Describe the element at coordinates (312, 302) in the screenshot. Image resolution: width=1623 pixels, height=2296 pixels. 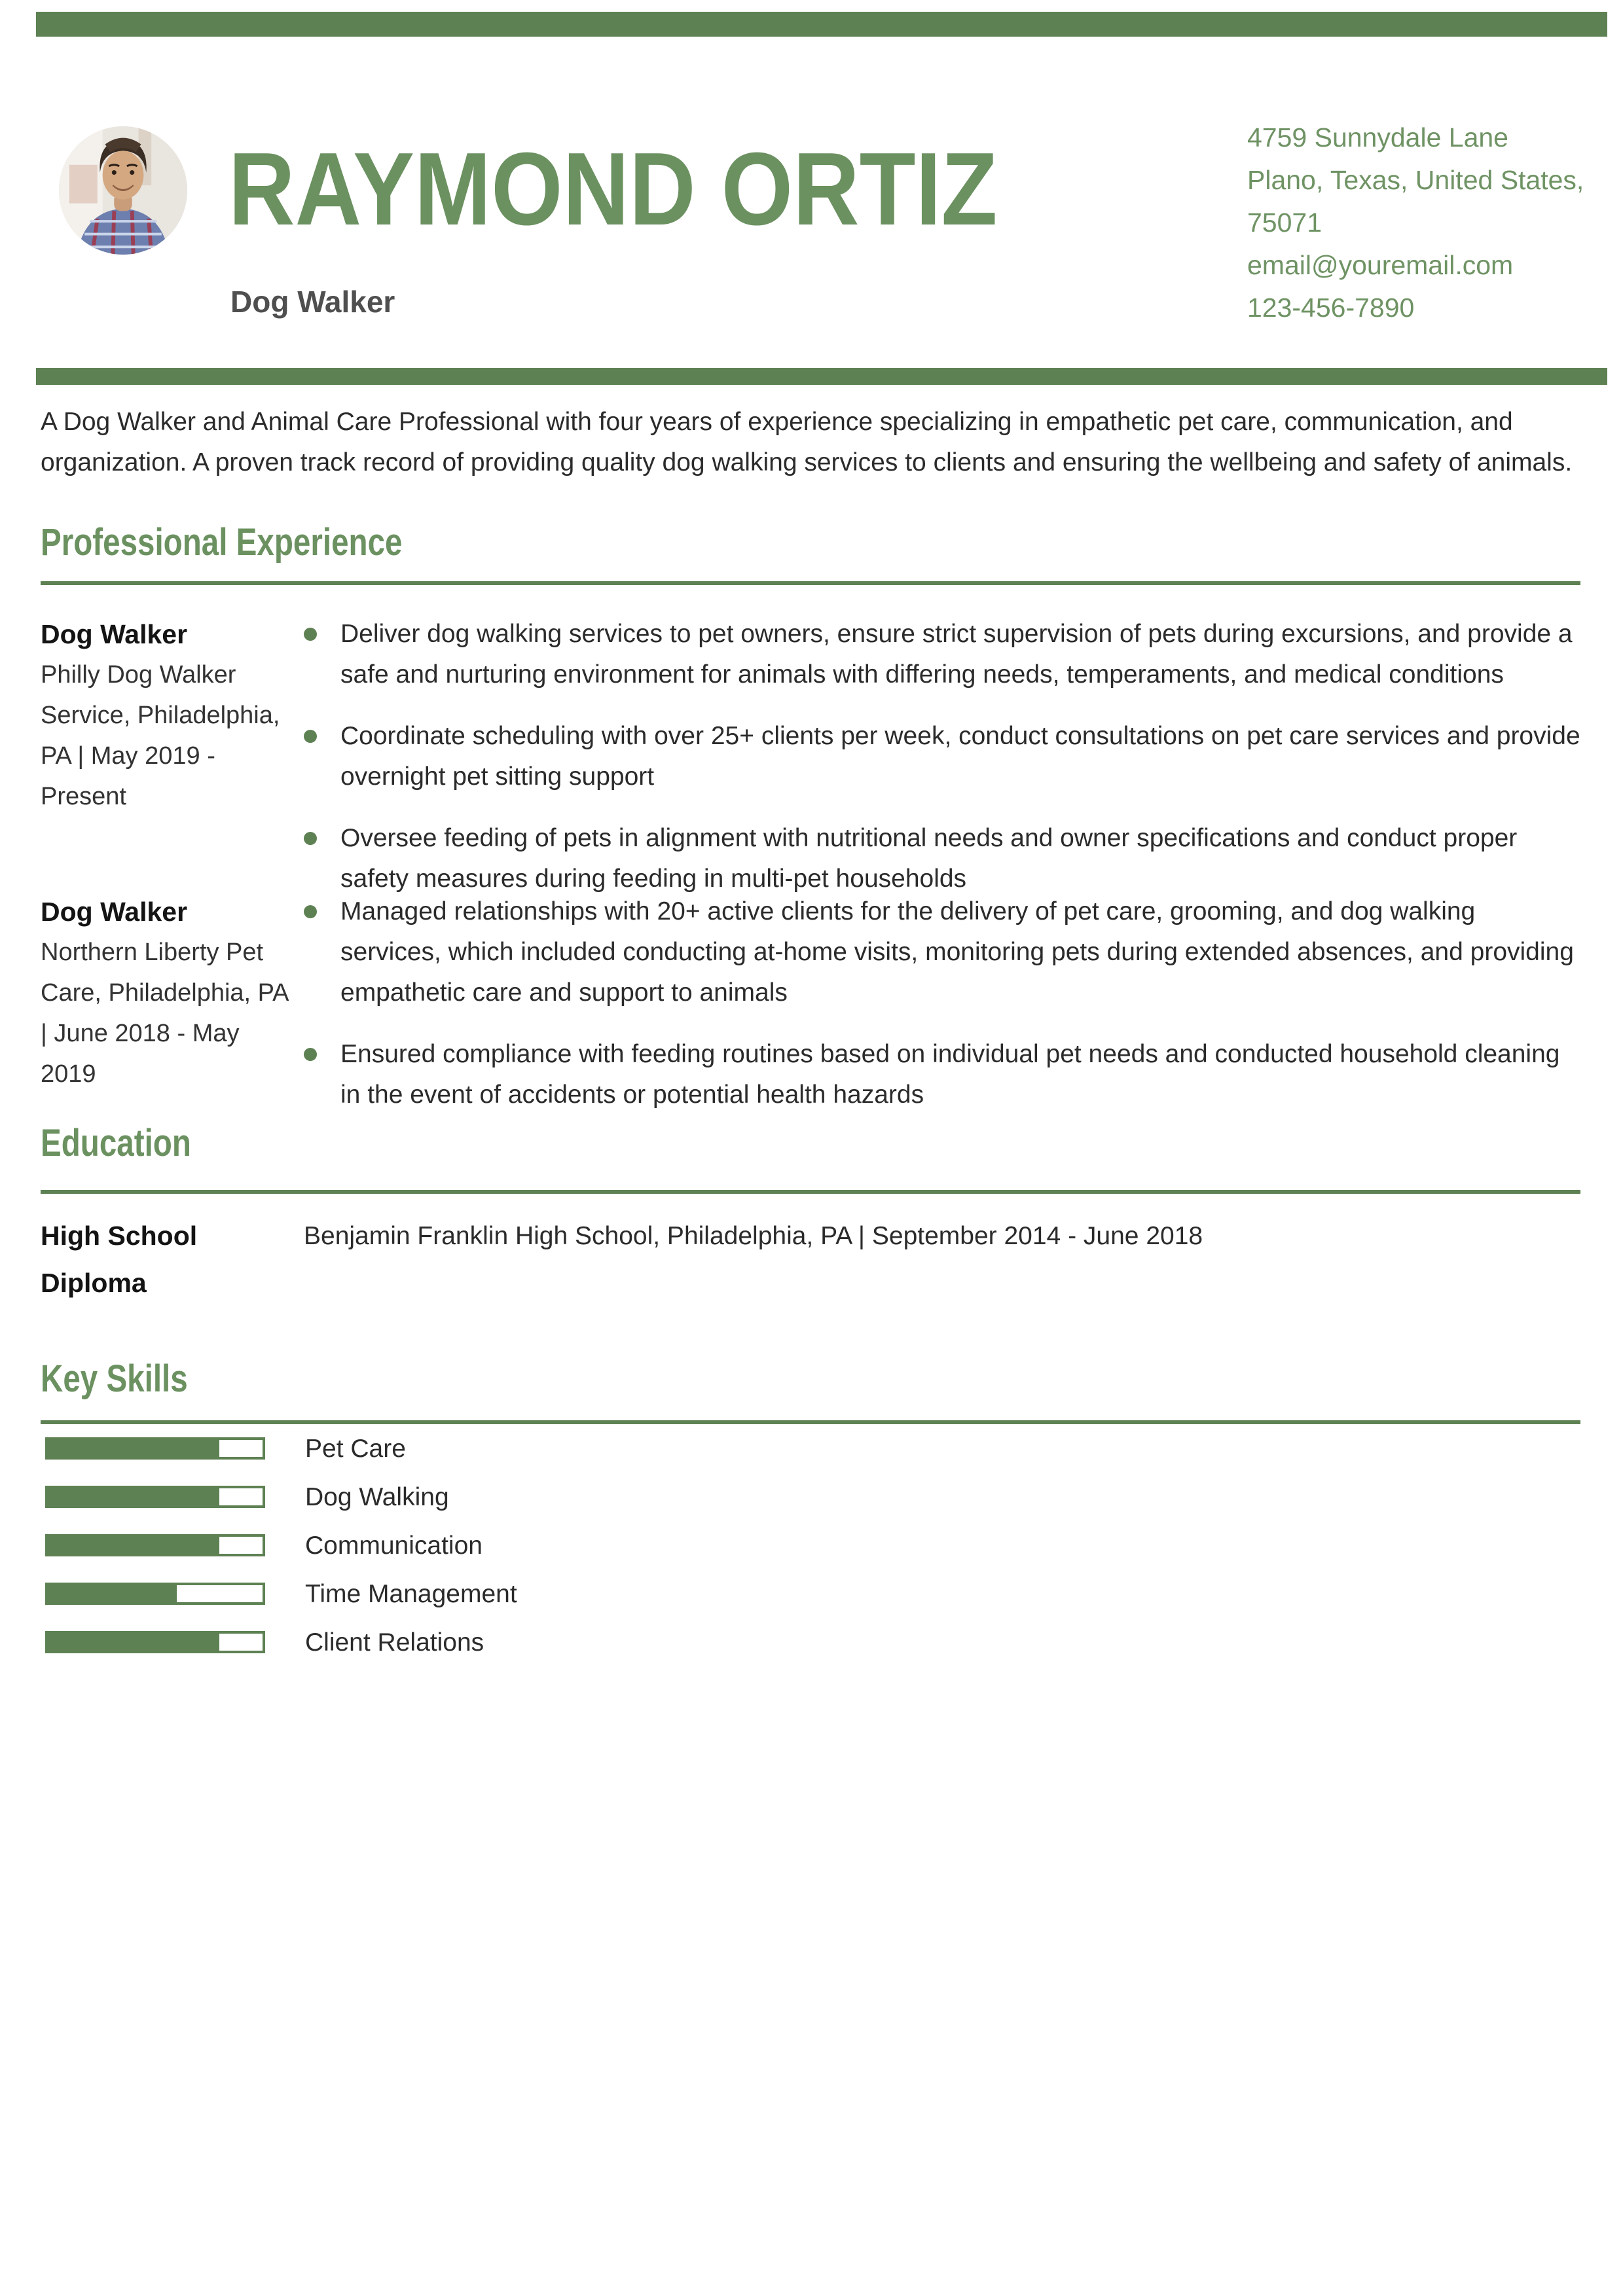
I see `person-job-title: Dog Walker` at that location.